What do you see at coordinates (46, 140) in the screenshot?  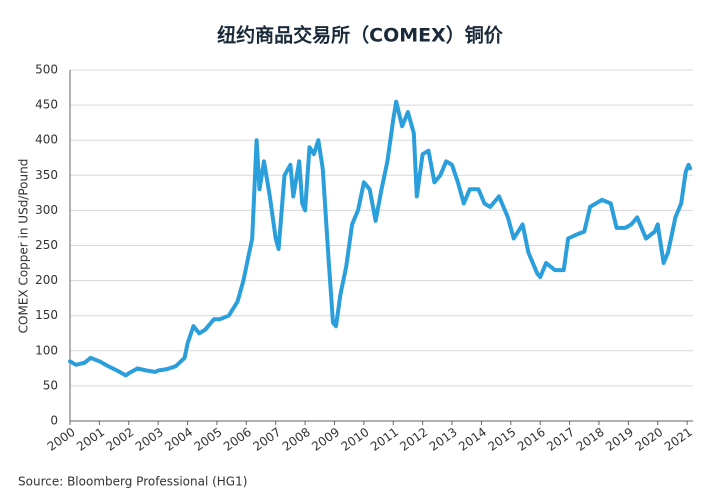 I see `y-tick-label: 400` at bounding box center [46, 140].